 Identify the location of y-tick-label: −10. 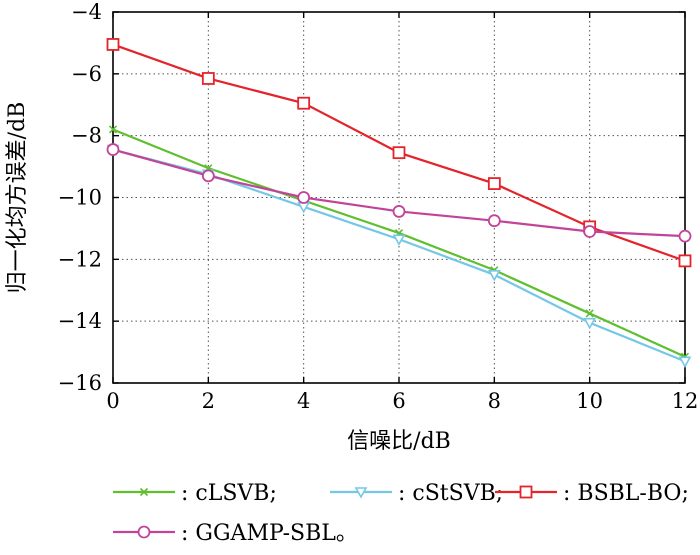
(80, 198).